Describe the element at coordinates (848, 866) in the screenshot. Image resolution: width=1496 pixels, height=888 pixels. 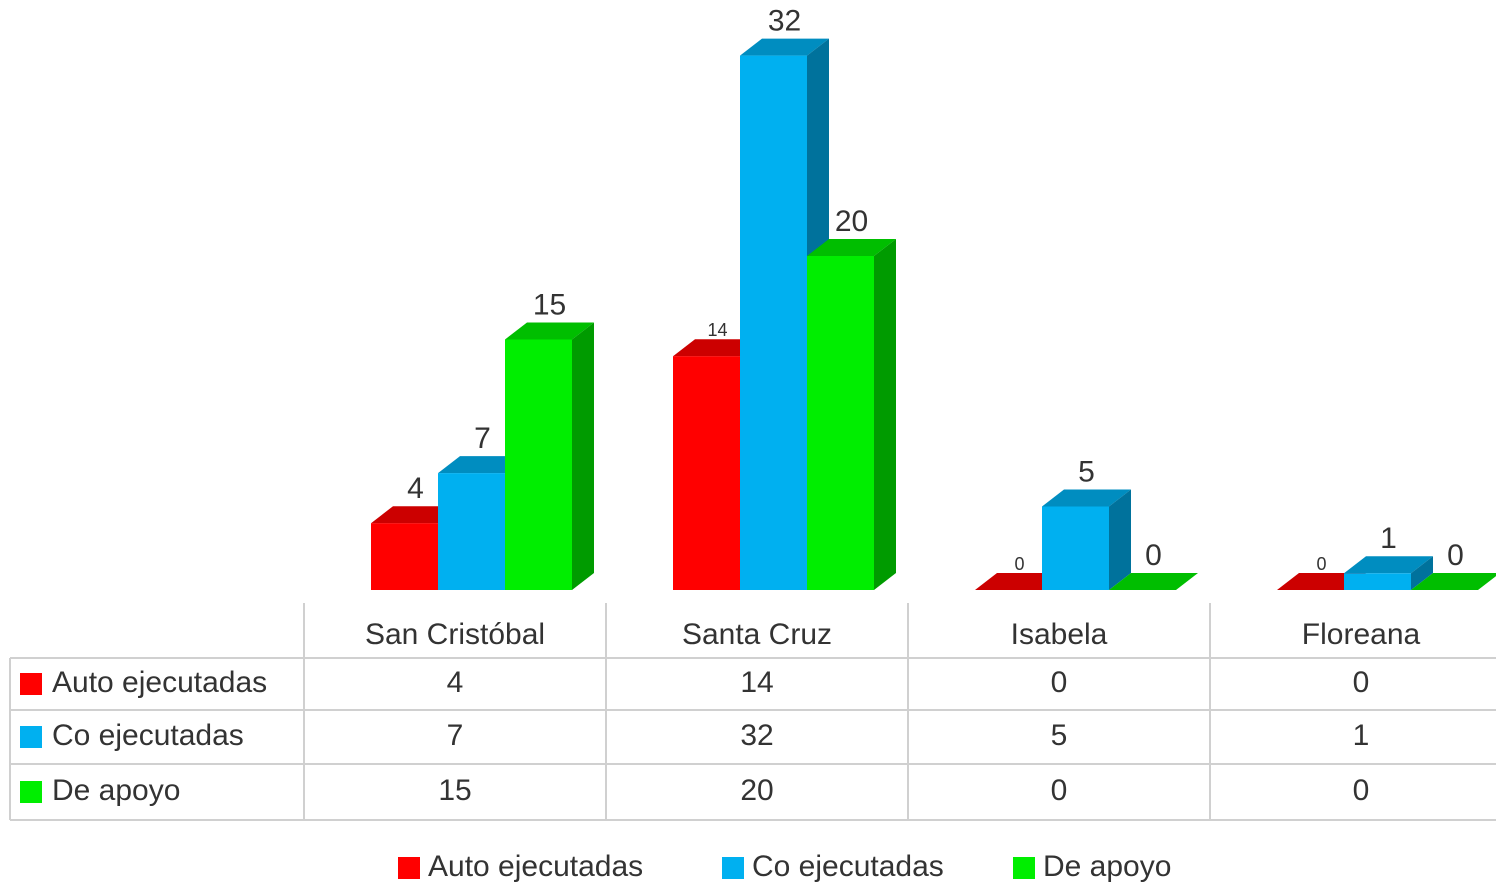
I see `legend-label: Co ejecutadas` at that location.